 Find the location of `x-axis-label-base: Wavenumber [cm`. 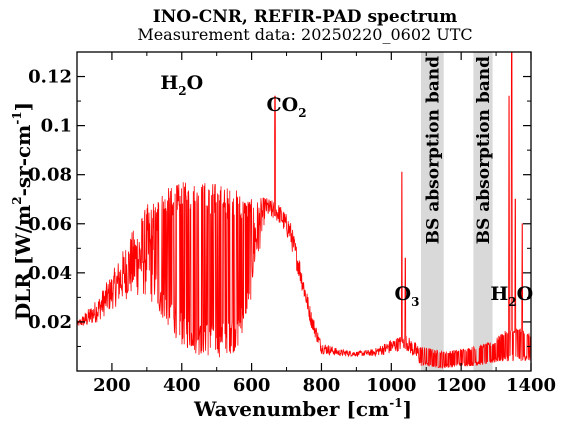

x-axis-label-base: Wavenumber [cm is located at coordinates (291, 409).